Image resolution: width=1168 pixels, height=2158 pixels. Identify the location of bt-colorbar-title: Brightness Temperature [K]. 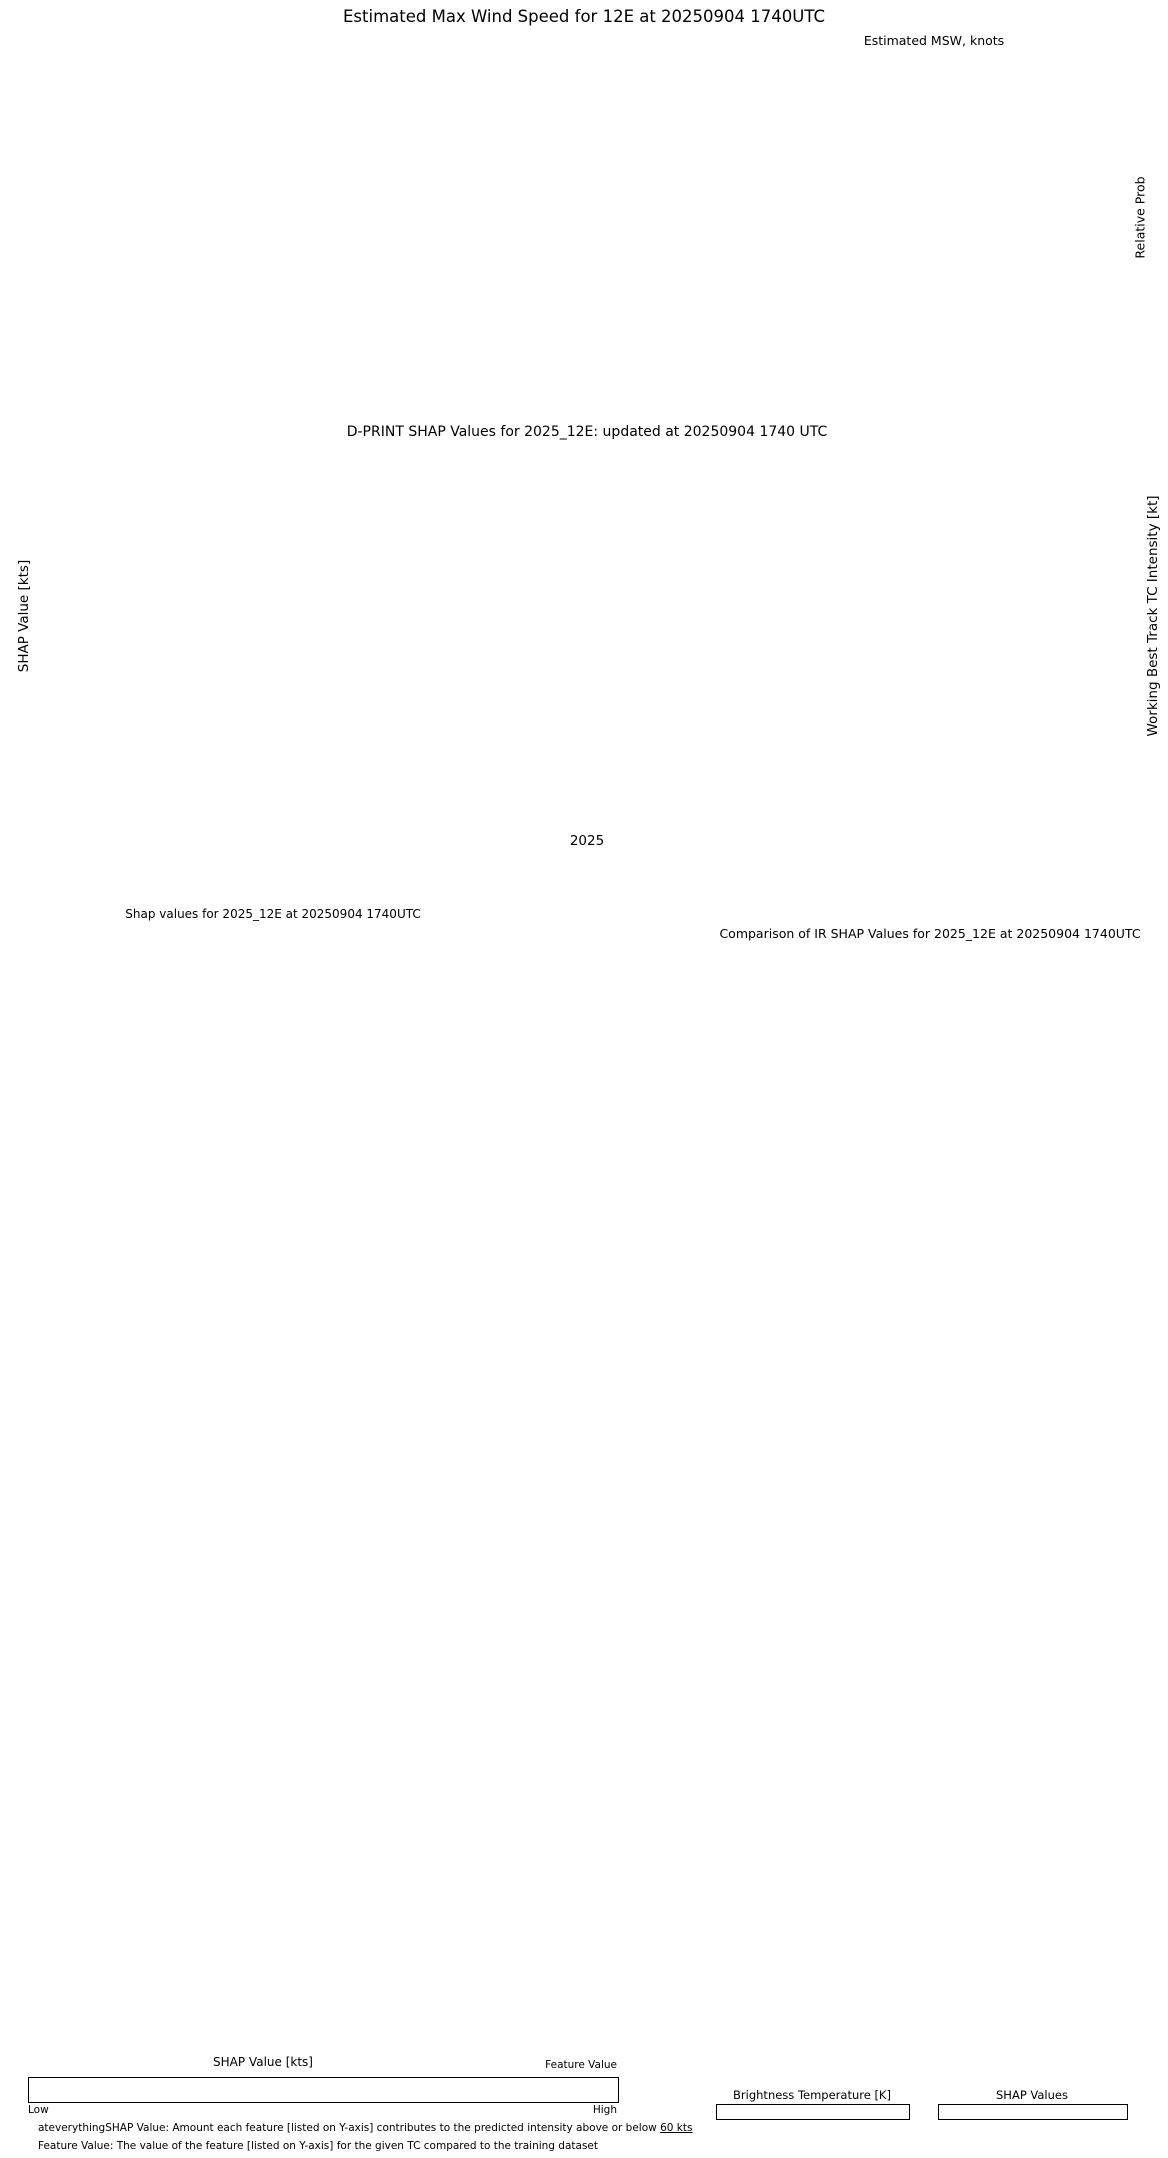
(812, 2095).